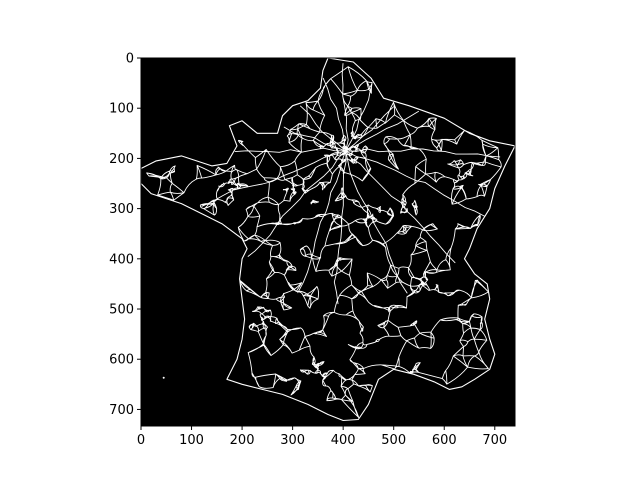 Image resolution: width=640 pixels, height=480 pixels. Describe the element at coordinates (242, 440) in the screenshot. I see `x-tick-label: 200` at that location.